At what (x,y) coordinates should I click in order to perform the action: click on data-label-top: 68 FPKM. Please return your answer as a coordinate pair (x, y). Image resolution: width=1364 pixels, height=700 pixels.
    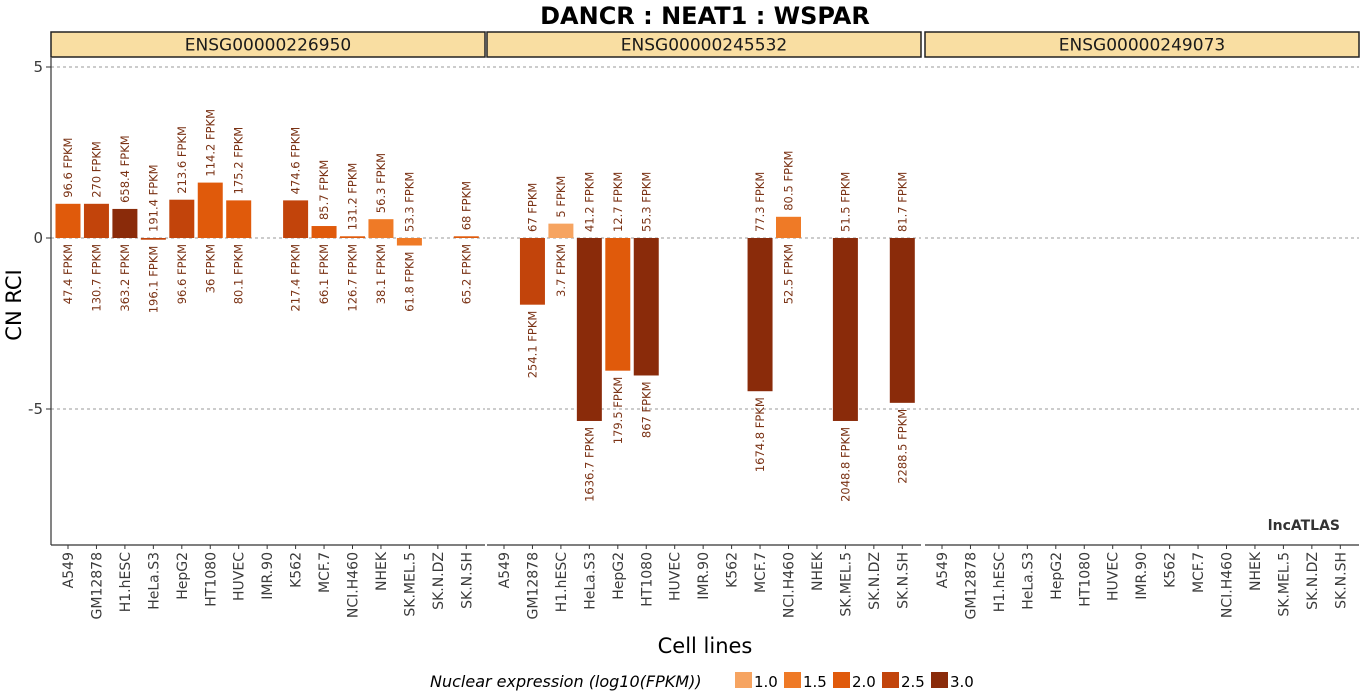
    Looking at the image, I should click on (466, 205).